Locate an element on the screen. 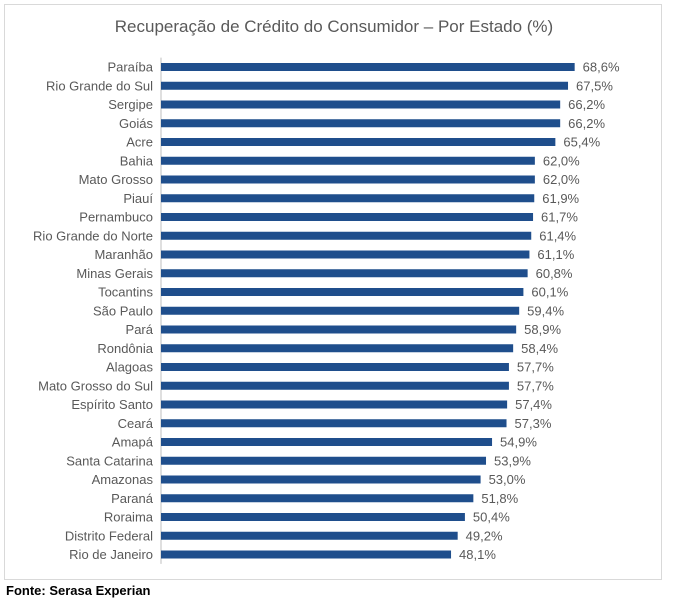 The height and width of the screenshot is (605, 677). data-label: 61,1% is located at coordinates (555, 254).